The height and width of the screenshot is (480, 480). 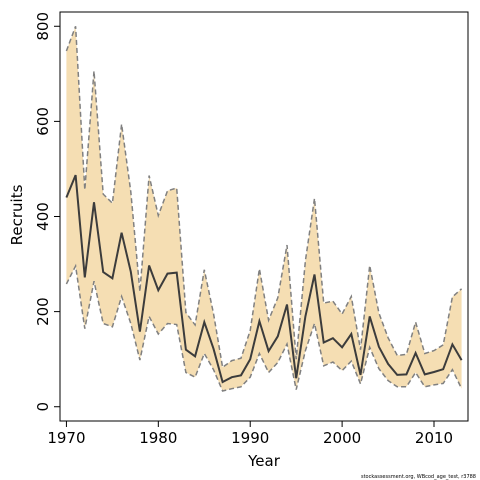 What do you see at coordinates (43, 216) in the screenshot?
I see `y-tick-label: 400` at bounding box center [43, 216].